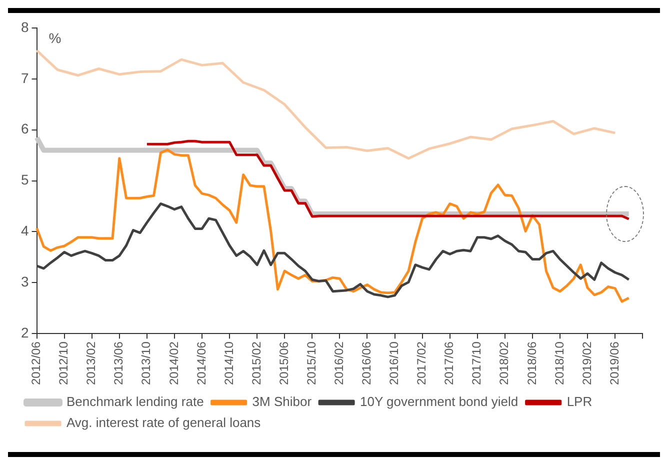  I want to click on x-tick-label: 2017/10, so click(477, 363).